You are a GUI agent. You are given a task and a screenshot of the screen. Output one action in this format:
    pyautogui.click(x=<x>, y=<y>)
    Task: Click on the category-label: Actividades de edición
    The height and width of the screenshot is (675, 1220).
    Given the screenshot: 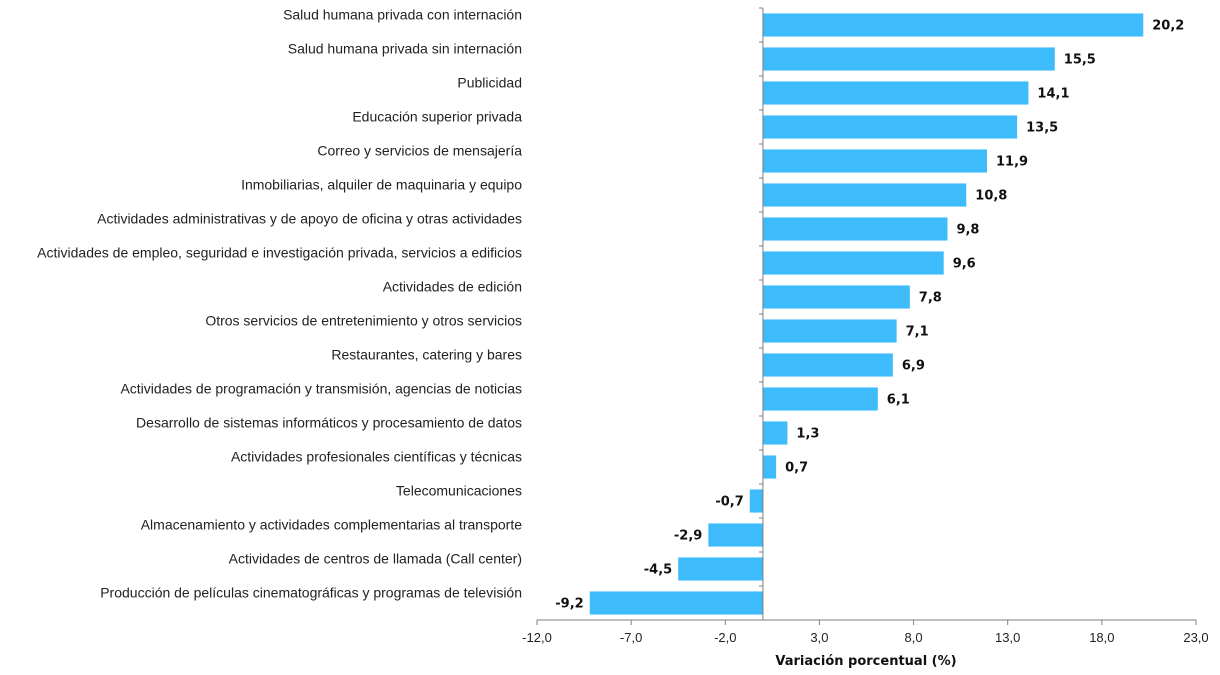 What is the action you would take?
    pyautogui.click(x=452, y=287)
    